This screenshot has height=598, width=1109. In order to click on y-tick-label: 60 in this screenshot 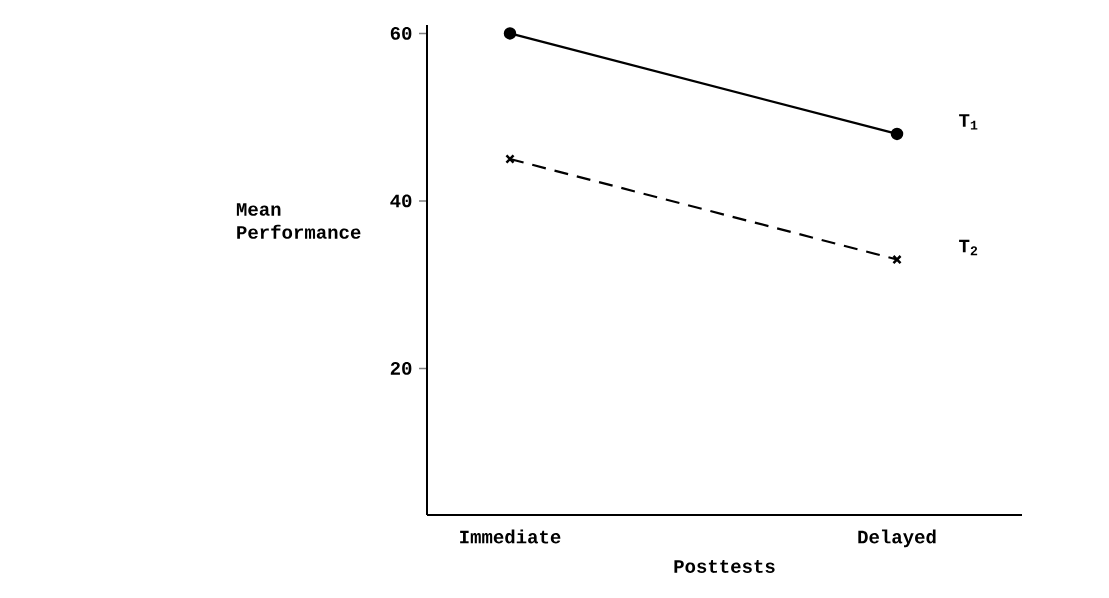, I will do `click(401, 33)`.